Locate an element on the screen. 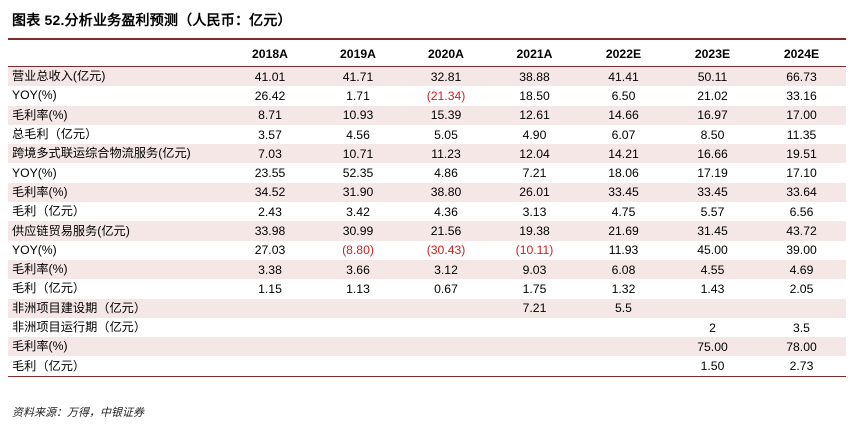  value-cell: 31.90 is located at coordinates (358, 192).